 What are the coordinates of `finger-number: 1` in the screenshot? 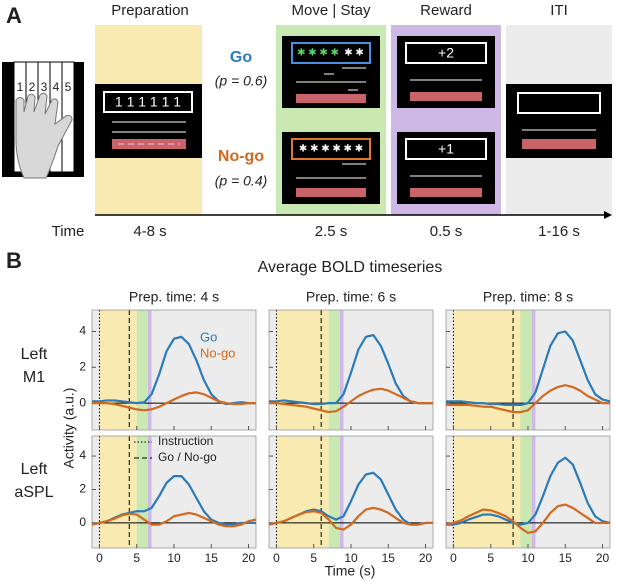 It's located at (20, 87).